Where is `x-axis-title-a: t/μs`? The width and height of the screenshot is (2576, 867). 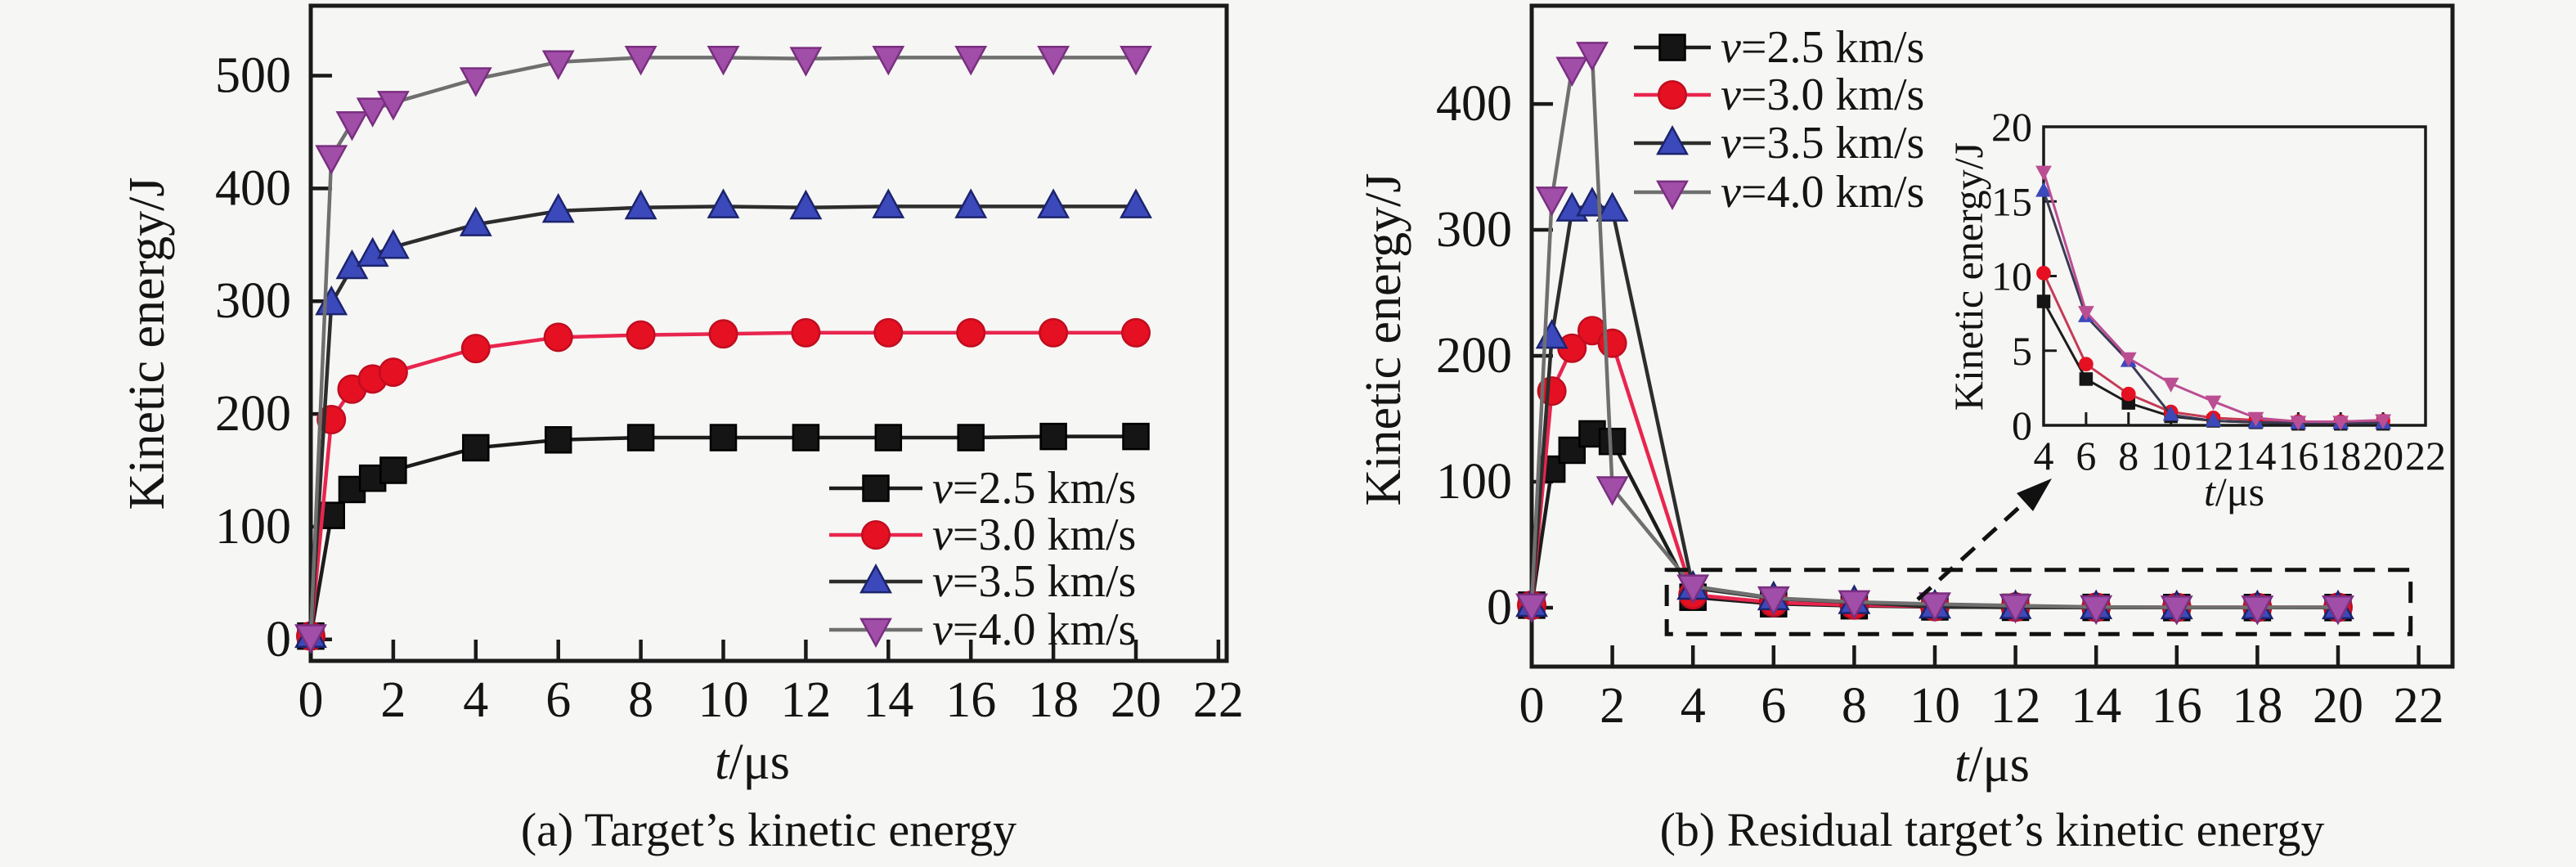
x-axis-title-a: t/μs is located at coordinates (752, 762).